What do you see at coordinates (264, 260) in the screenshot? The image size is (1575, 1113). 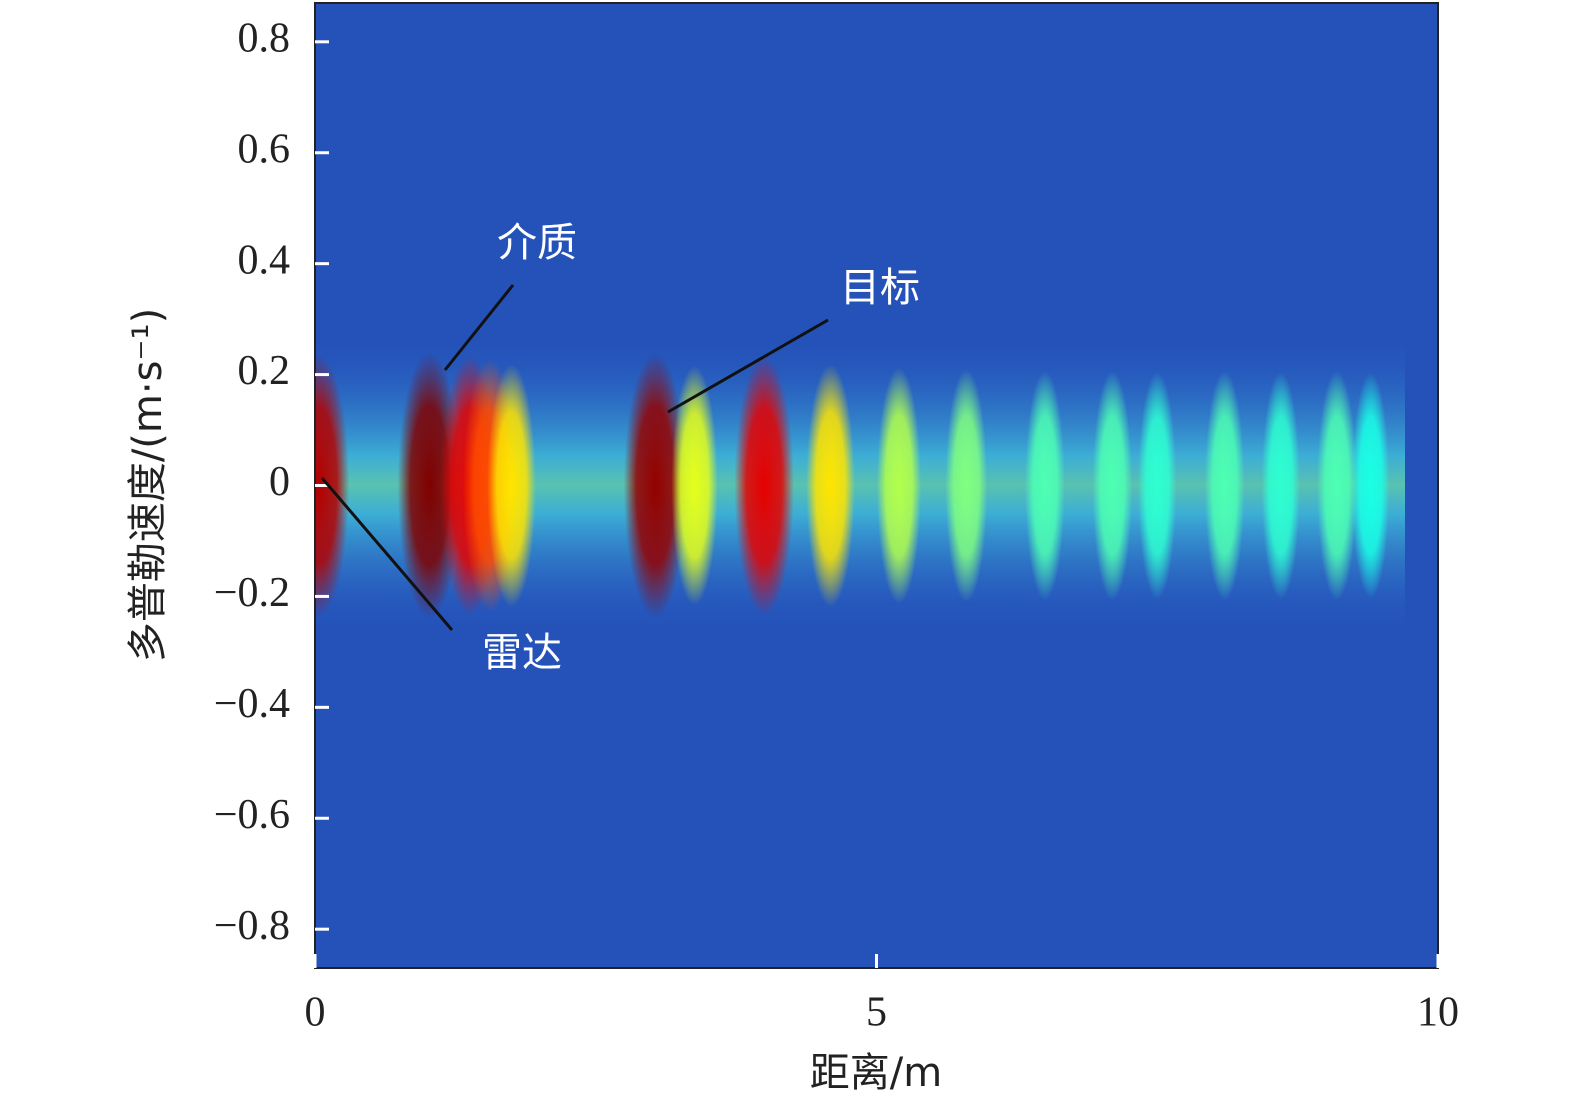 I see `y-tick-label: 0.4` at bounding box center [264, 260].